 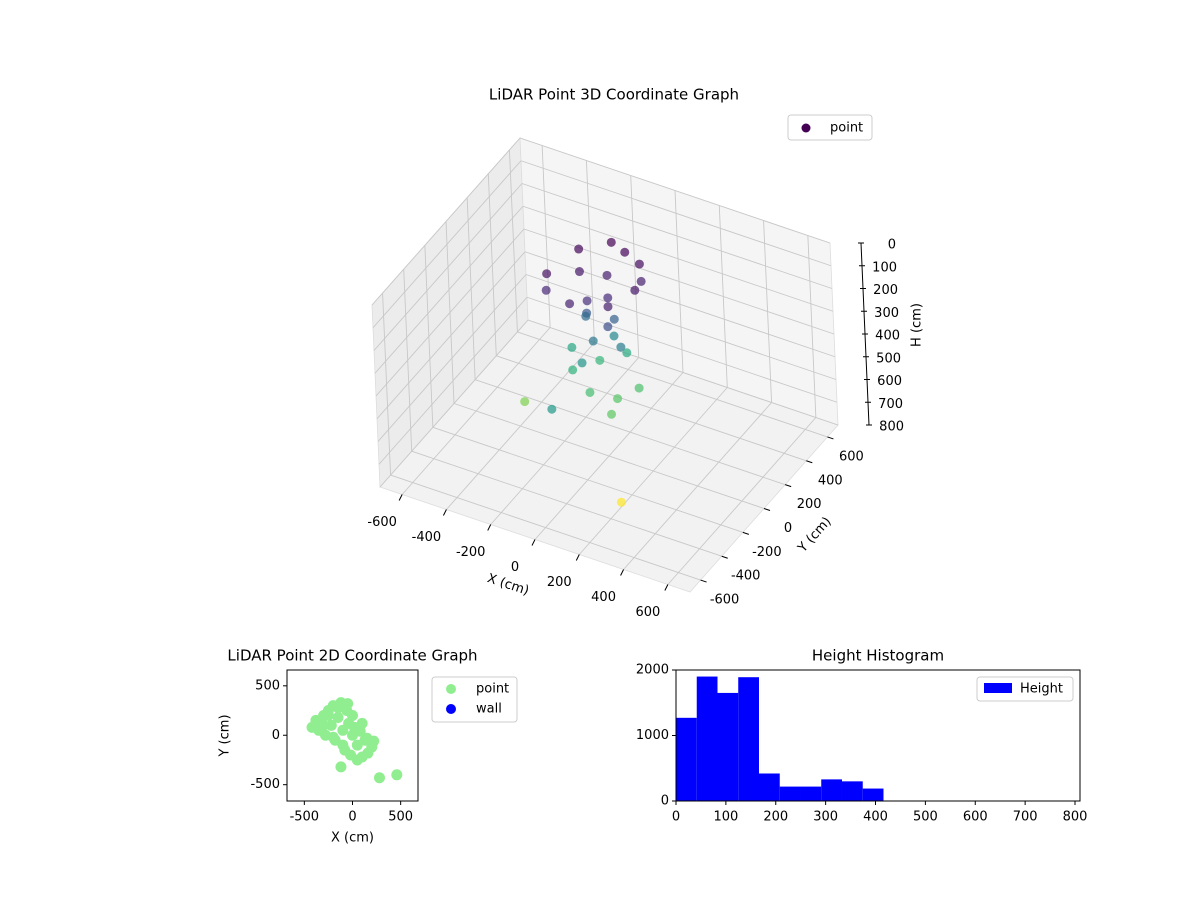 What do you see at coordinates (889, 381) in the screenshot?
I see `z-tick-label: 600` at bounding box center [889, 381].